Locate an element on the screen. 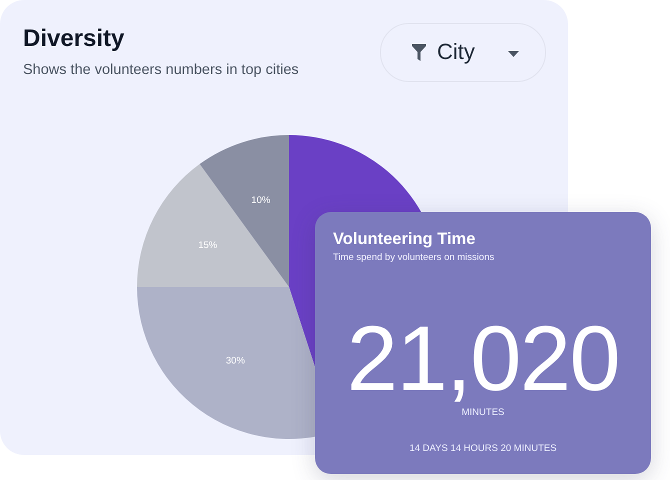 This screenshot has height=480, width=670. text: Volunteering Time is located at coordinates (404, 239).